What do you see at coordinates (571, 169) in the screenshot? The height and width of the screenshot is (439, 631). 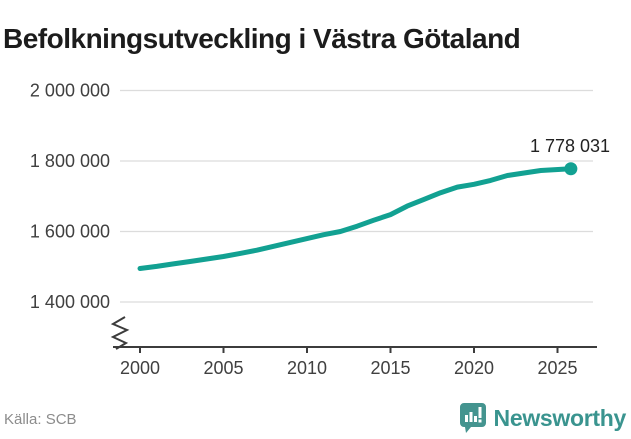 I see `end-point-dot` at bounding box center [571, 169].